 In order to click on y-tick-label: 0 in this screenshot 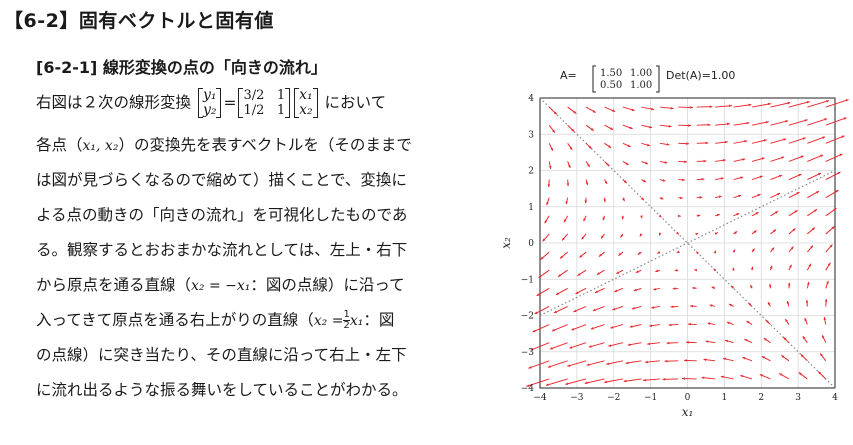, I will do `click(531, 244)`.